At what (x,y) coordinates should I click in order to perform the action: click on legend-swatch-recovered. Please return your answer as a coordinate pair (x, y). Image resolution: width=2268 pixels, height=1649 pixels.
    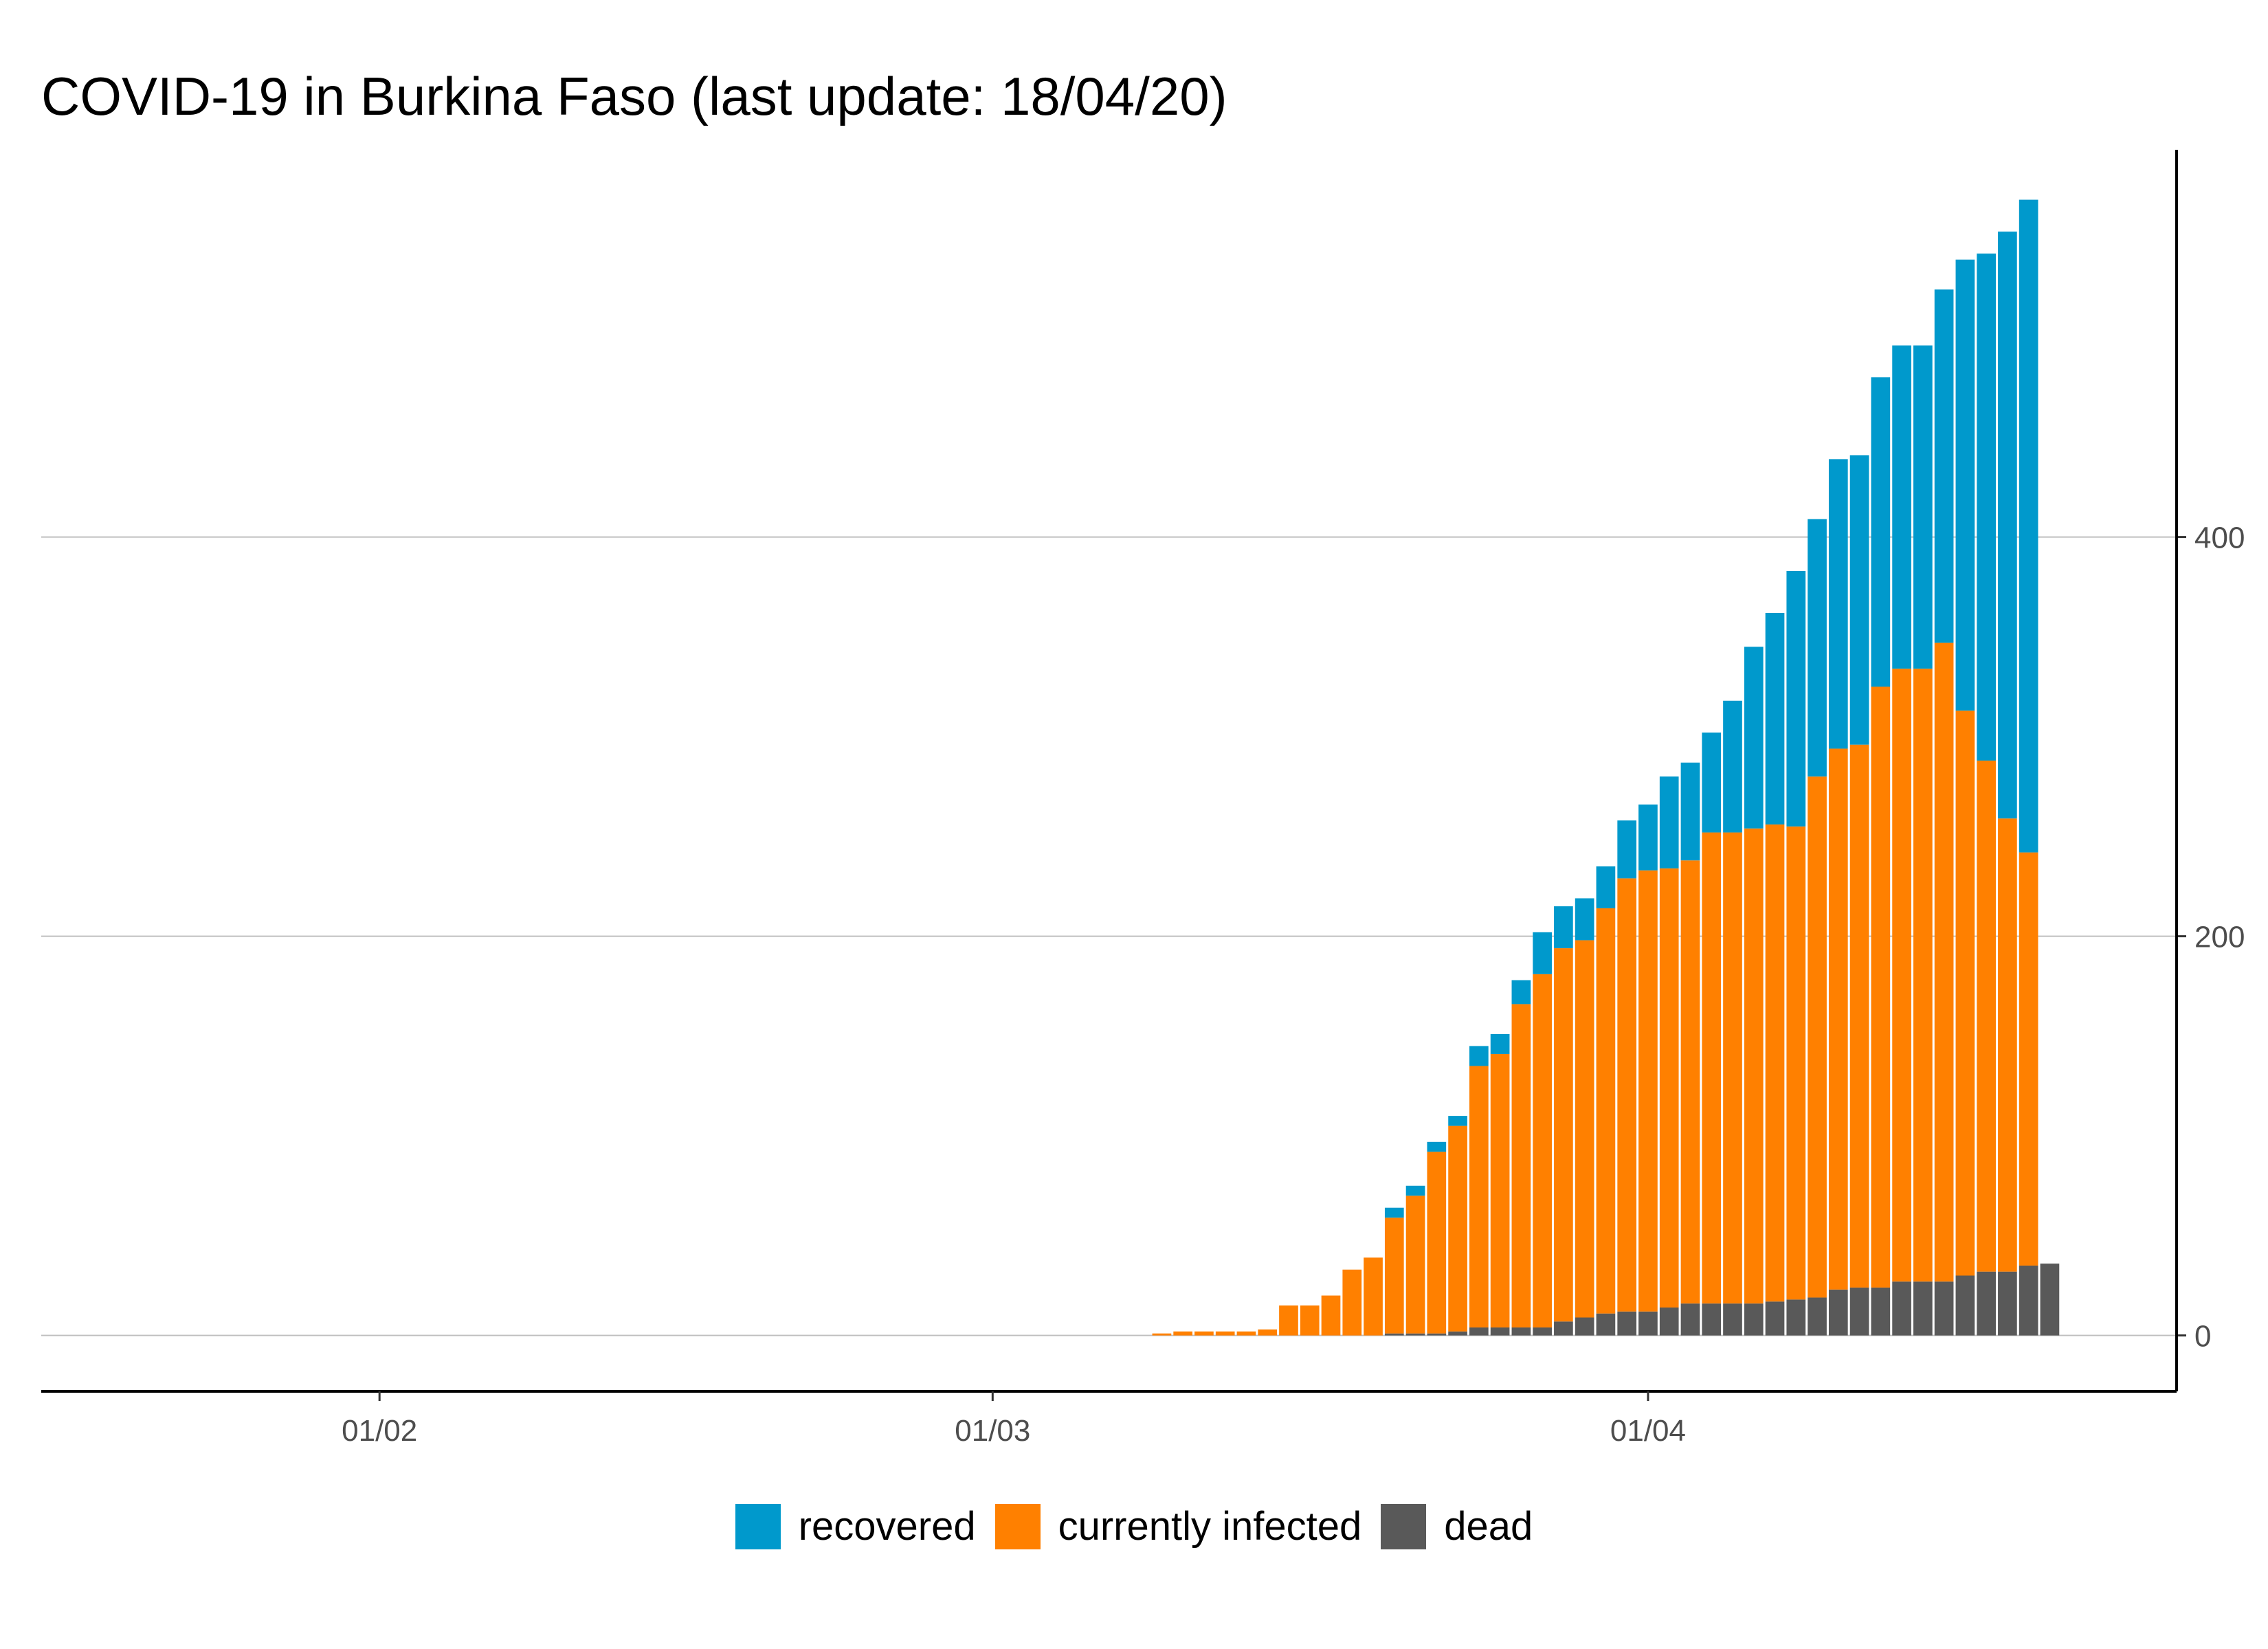
    Looking at the image, I should click on (758, 1526).